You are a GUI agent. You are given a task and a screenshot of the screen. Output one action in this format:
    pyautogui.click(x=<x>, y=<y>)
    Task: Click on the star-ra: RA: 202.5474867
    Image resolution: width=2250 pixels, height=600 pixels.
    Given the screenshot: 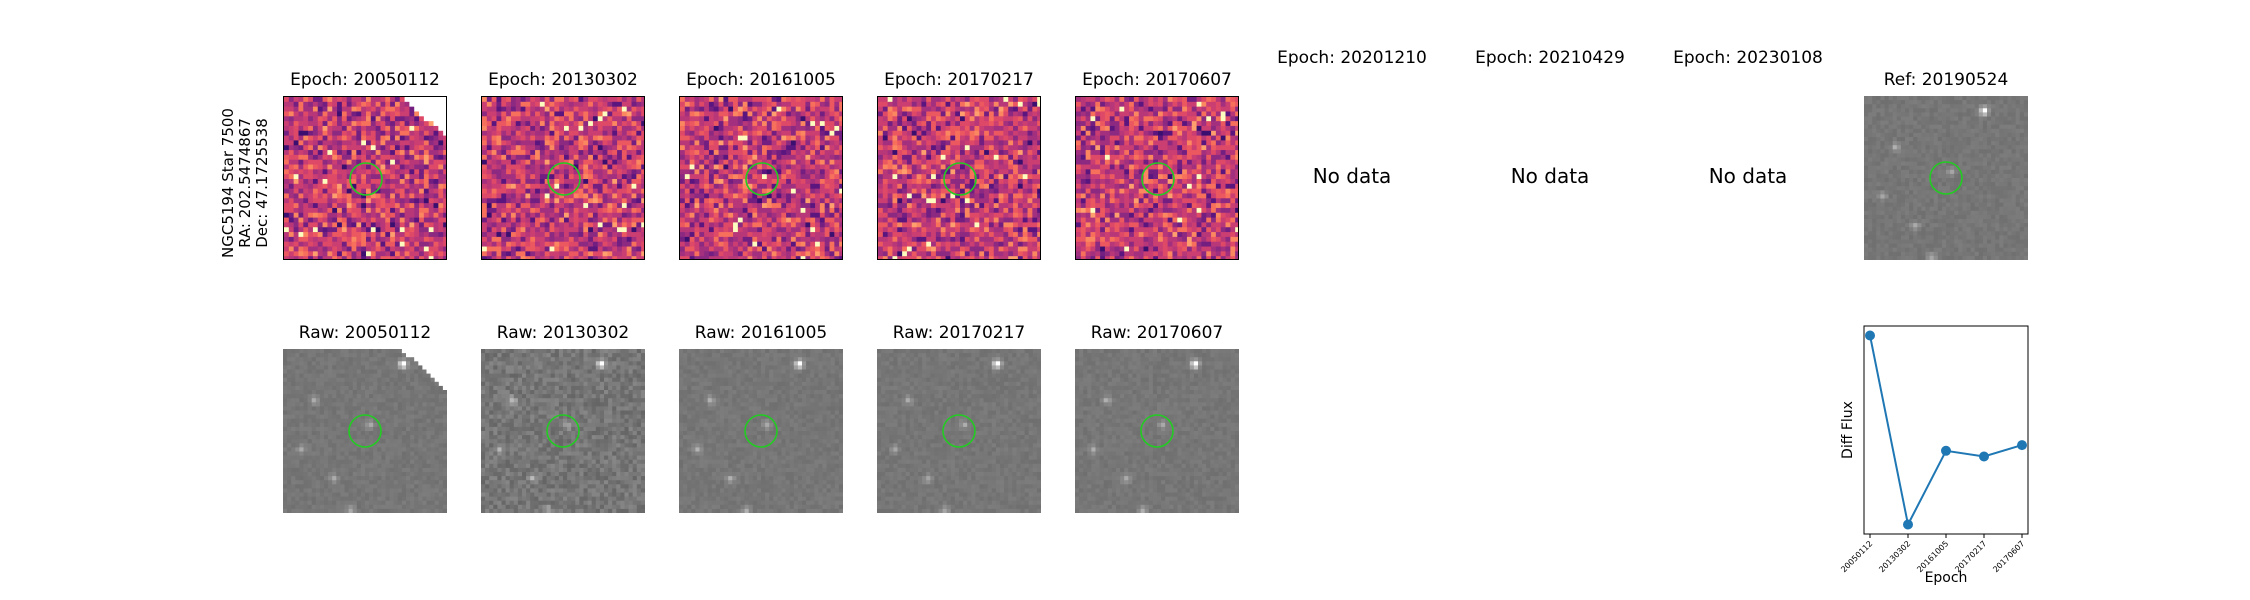 What is the action you would take?
    pyautogui.click(x=245, y=183)
    